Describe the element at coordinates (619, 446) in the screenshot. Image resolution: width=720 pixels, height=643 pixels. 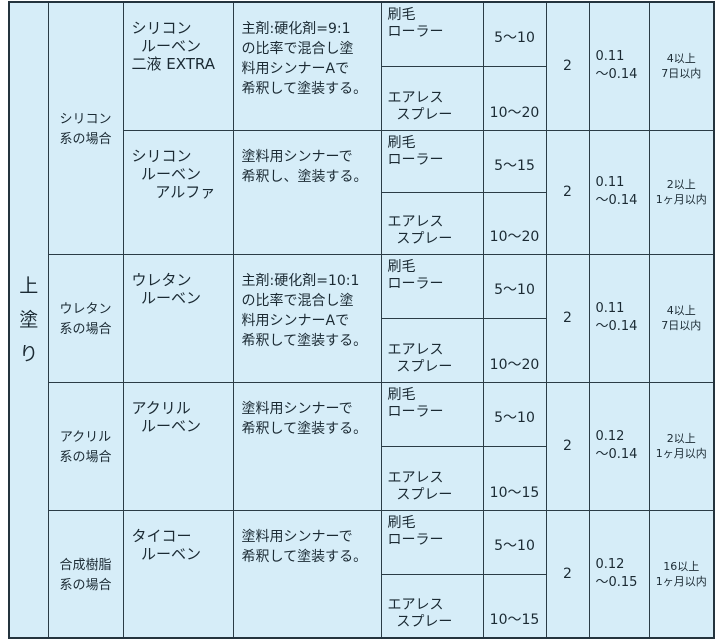
I see `coverage-amount: 0.12 〜0.14` at that location.